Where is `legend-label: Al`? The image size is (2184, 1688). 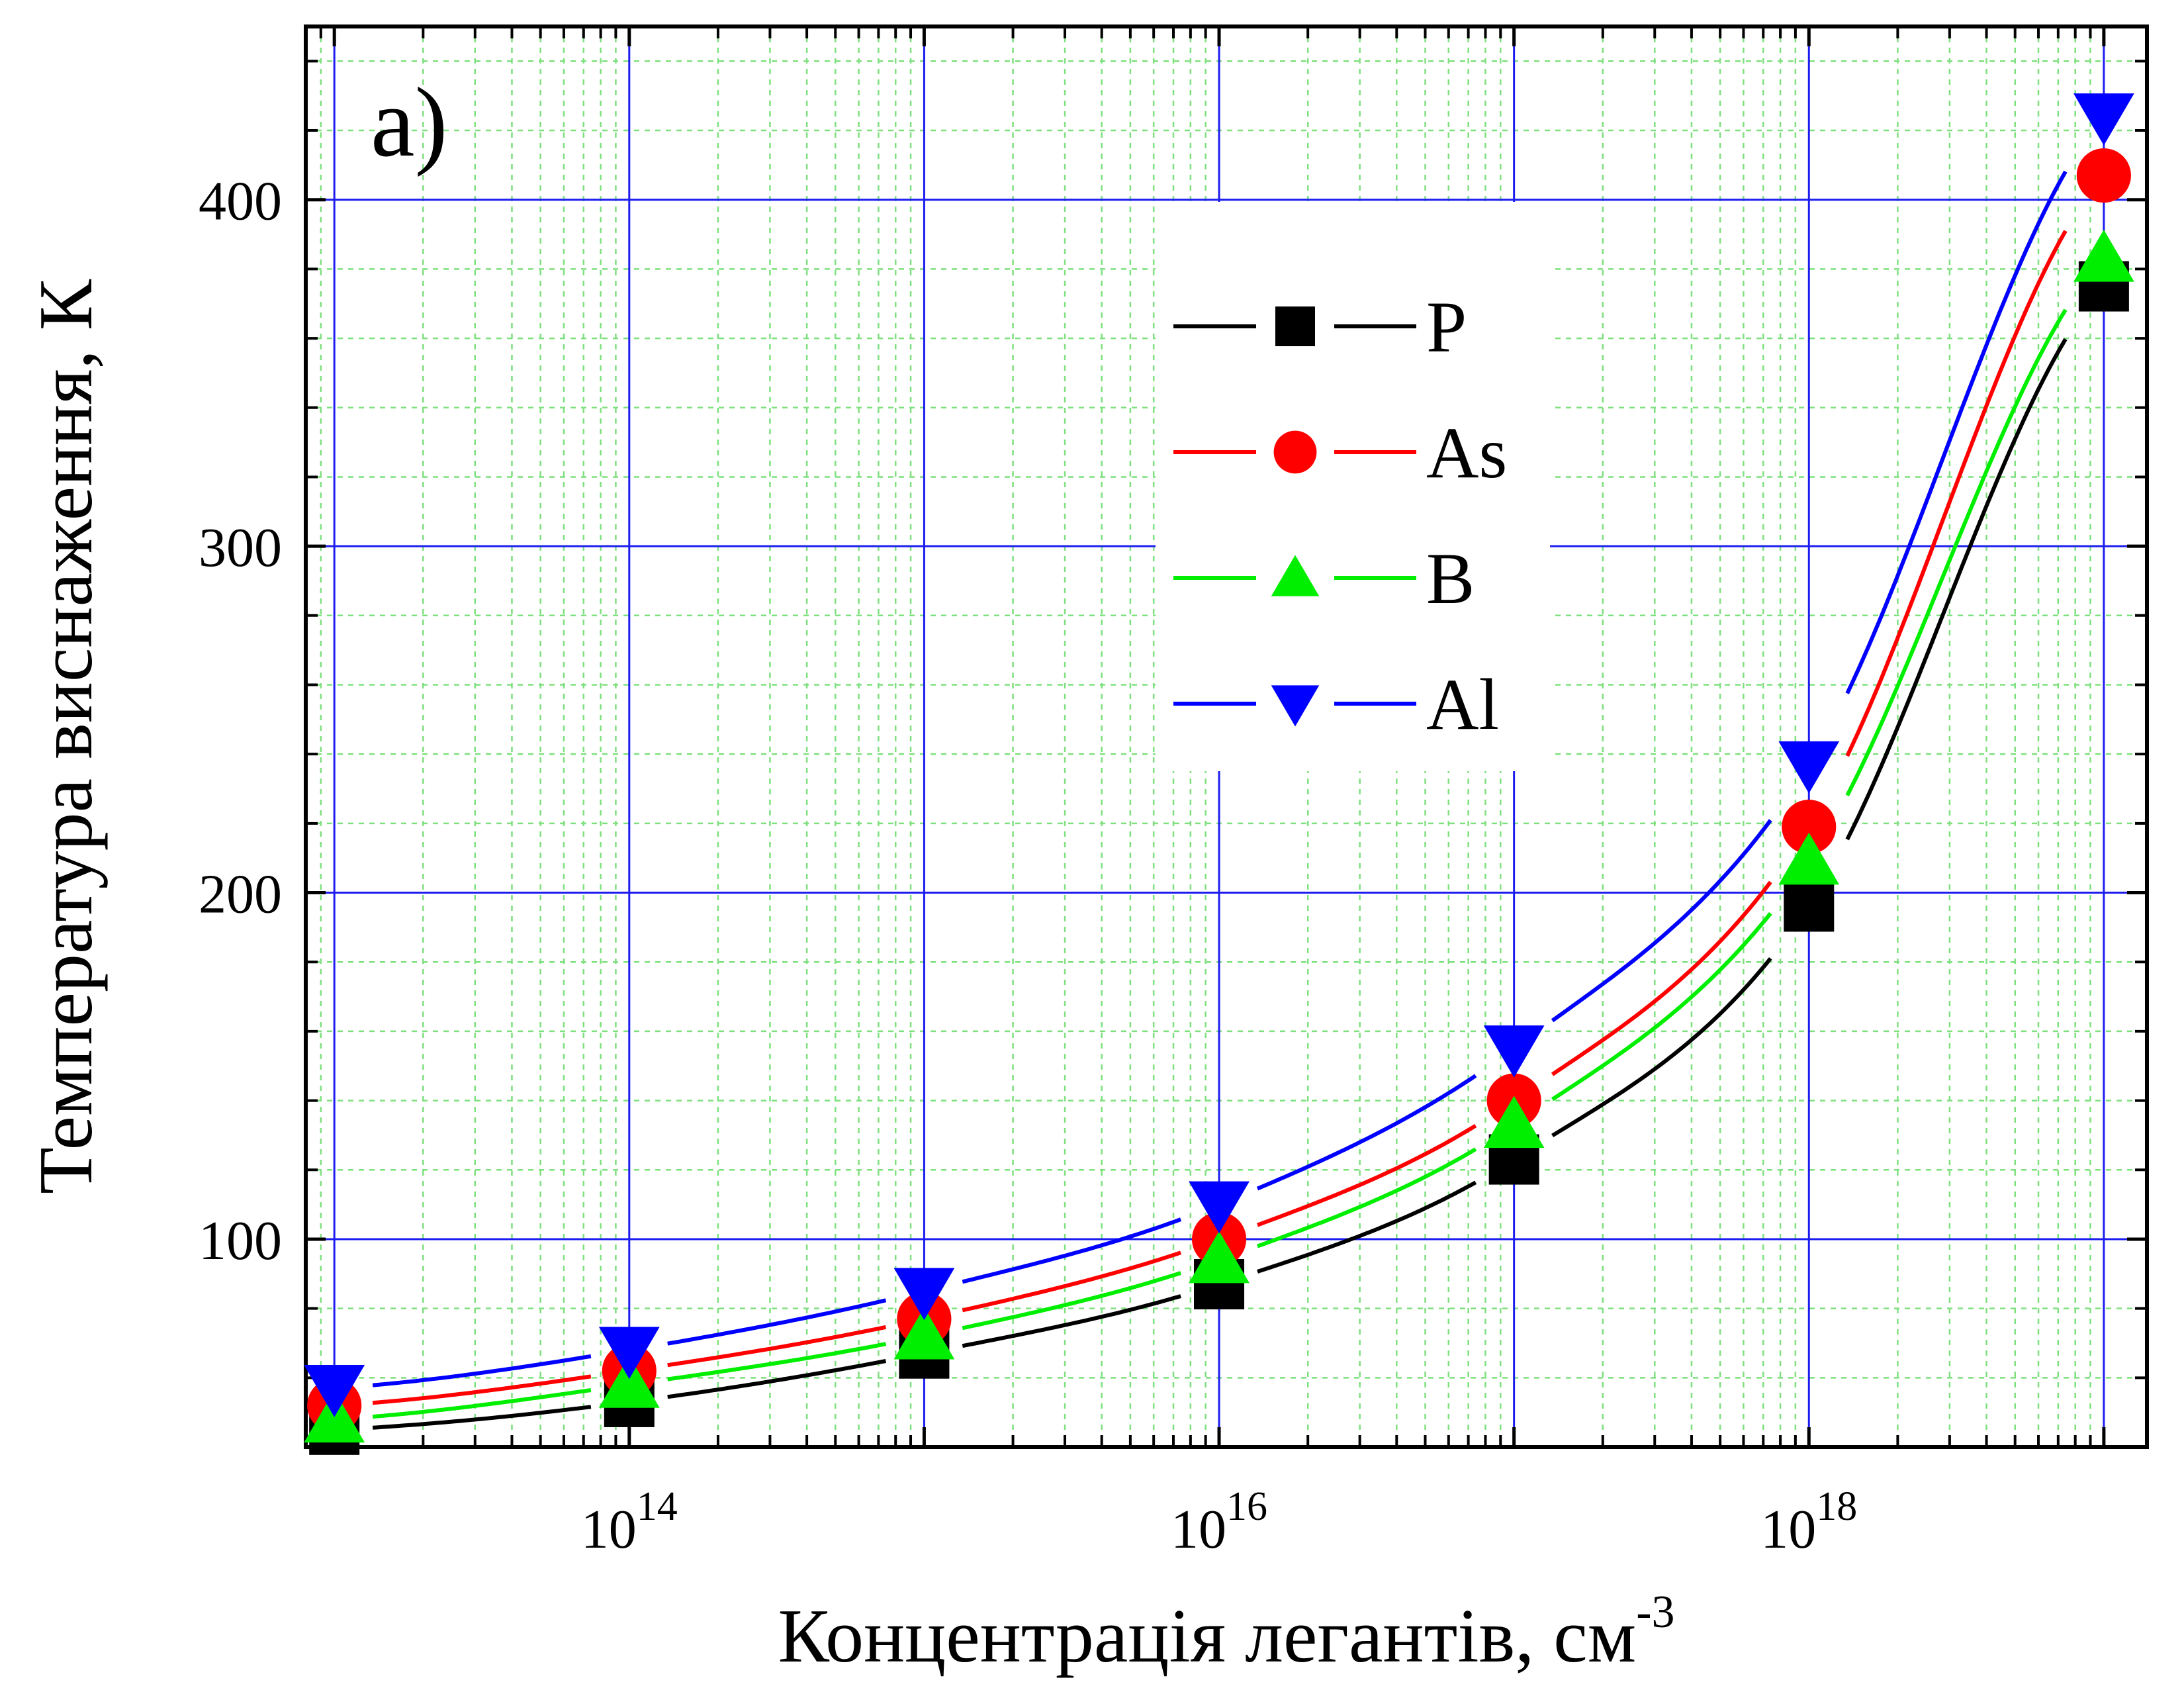 legend-label: Al is located at coordinates (1462, 704).